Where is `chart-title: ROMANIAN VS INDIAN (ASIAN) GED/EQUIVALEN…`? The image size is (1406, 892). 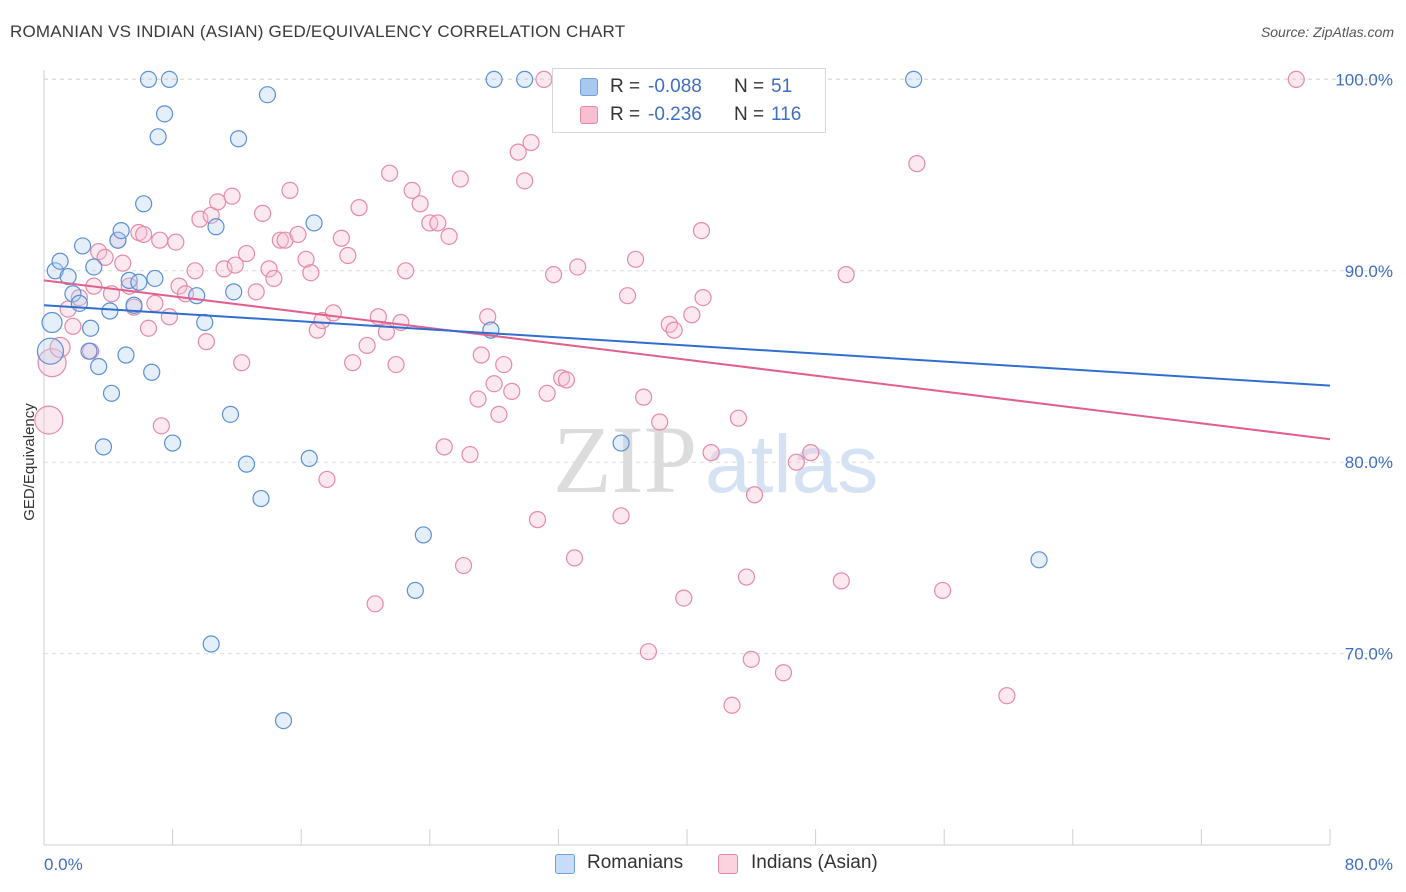
chart-title: ROMANIAN VS INDIAN (ASIAN) GED/EQUIVALEN… is located at coordinates (318, 31).